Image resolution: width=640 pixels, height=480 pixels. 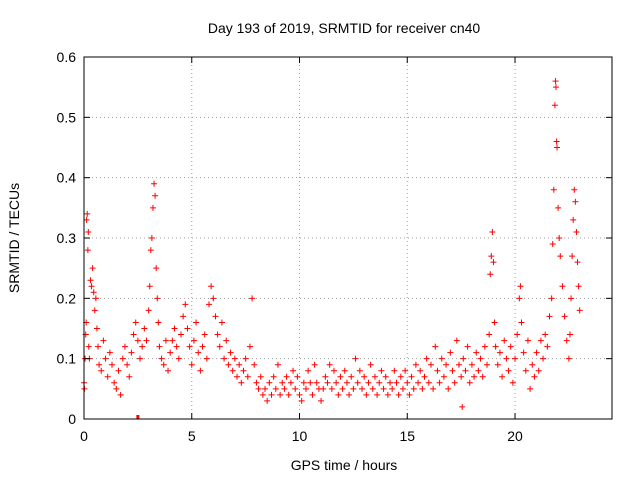 I want to click on x-tick-label: 20, so click(x=515, y=436).